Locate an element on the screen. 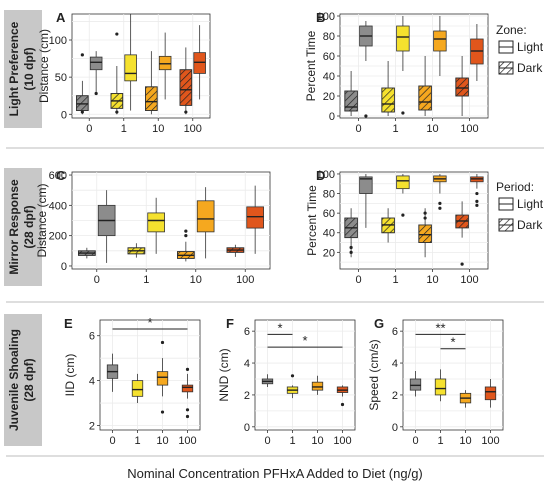  chart-panel-f: 0 2 4 6 0 1 10 100 NND (cm) F * * is located at coordinates (286, 381).